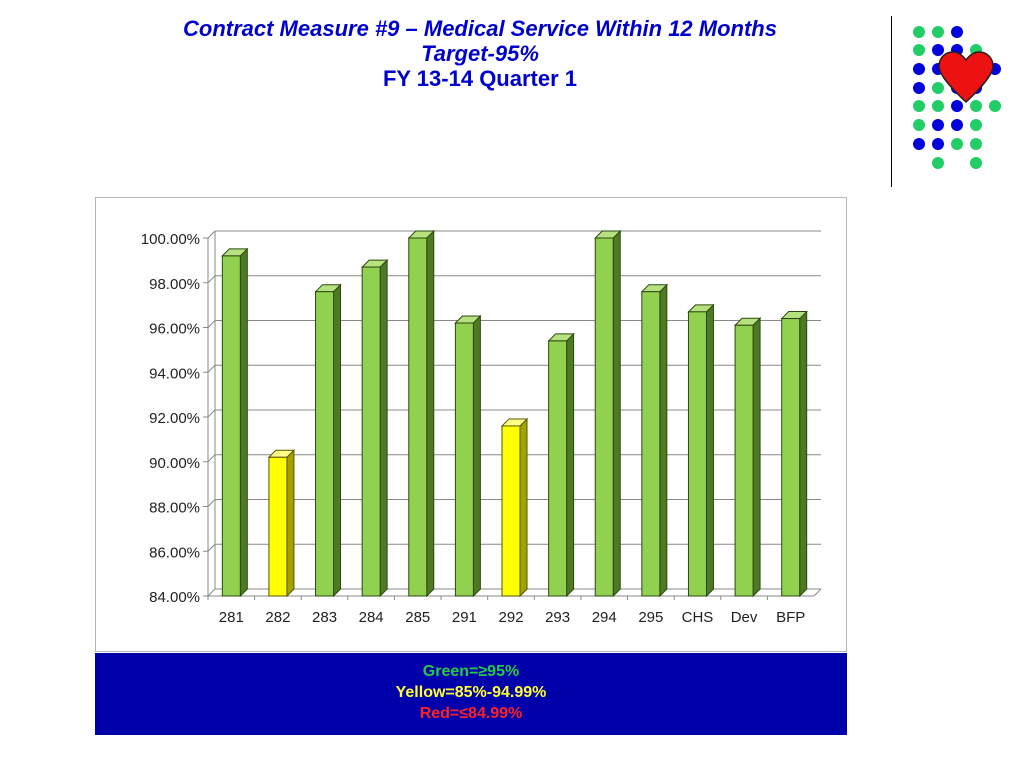 The width and height of the screenshot is (1024, 768). What do you see at coordinates (557, 617) in the screenshot?
I see `x-tick-label: 293` at bounding box center [557, 617].